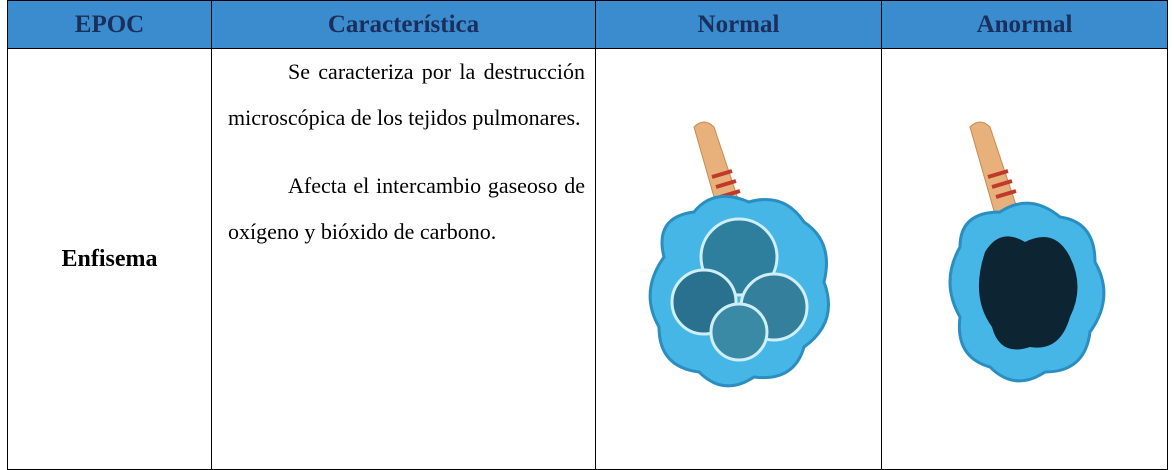  I want to click on abnormal-alveolus-image, so click(1026, 251).